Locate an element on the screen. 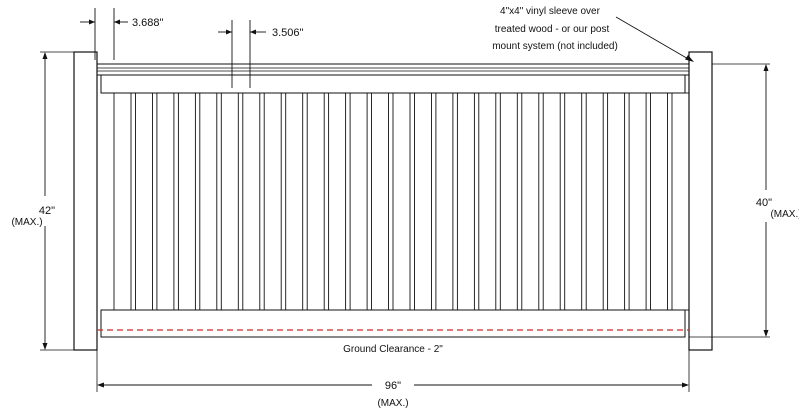 The height and width of the screenshot is (416, 799). picket-width-dimension: 3.506" is located at coordinates (261, 54).